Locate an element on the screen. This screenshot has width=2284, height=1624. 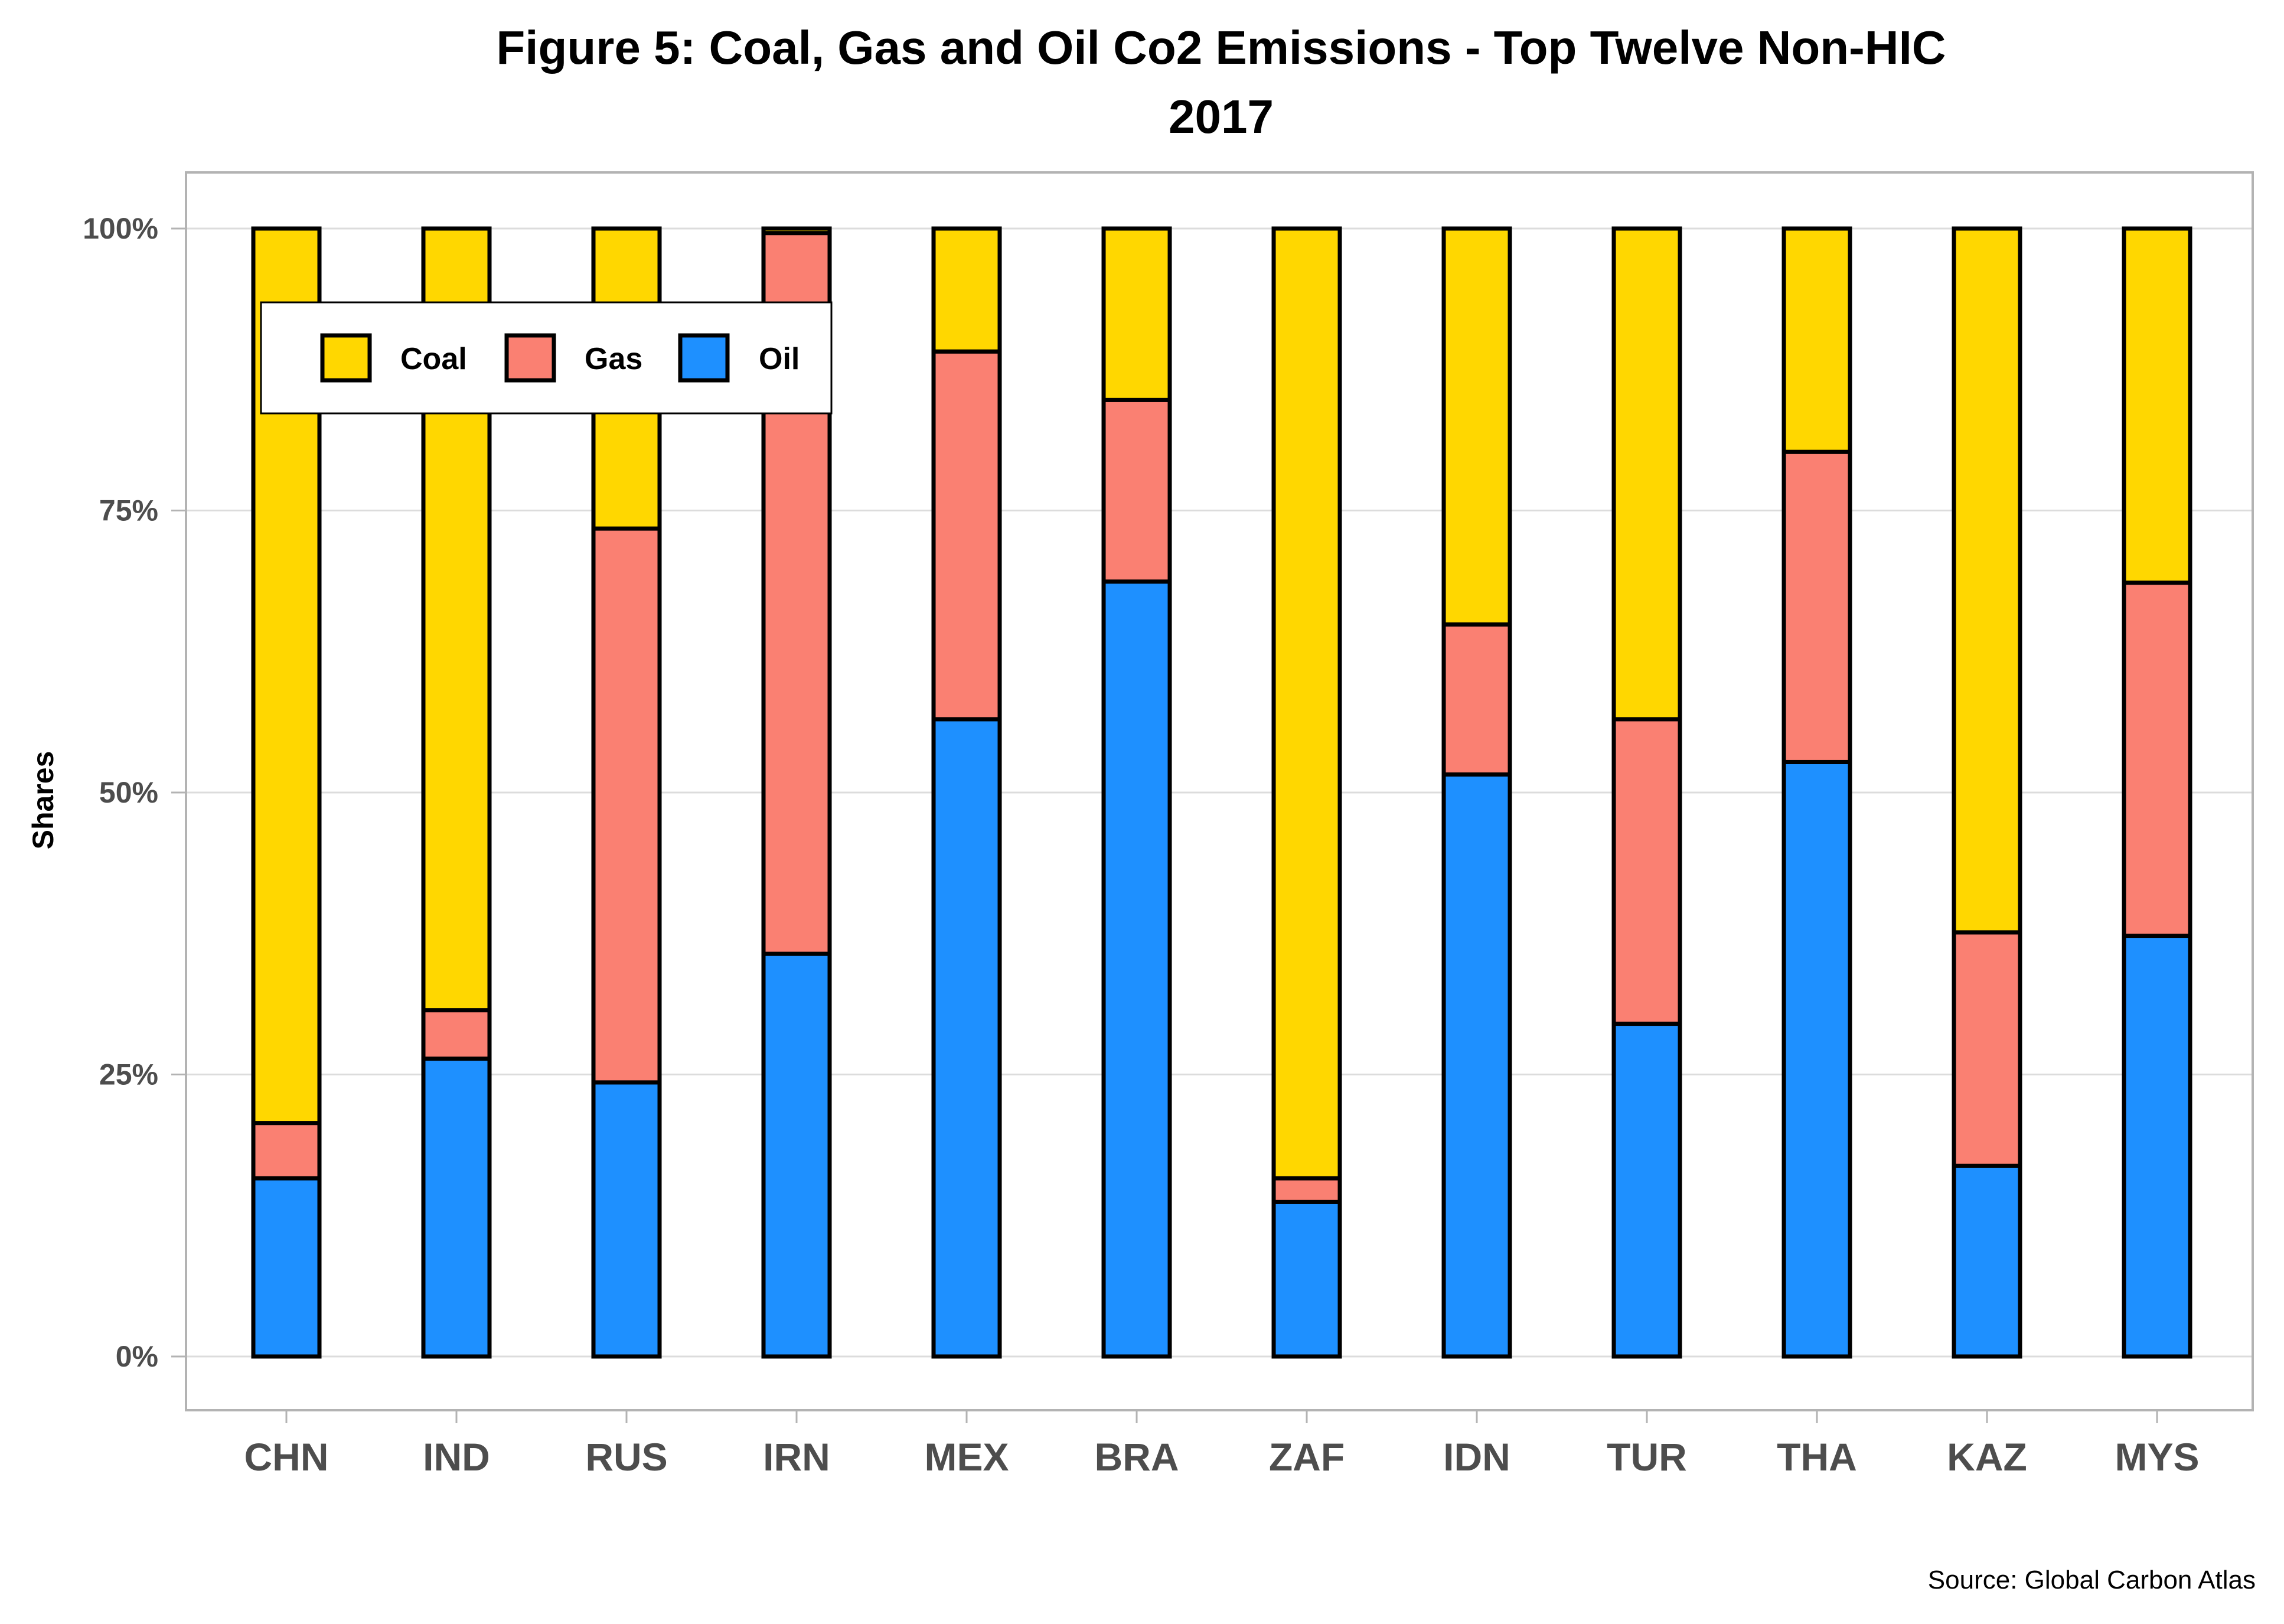
bar-gas-kaz is located at coordinates (1987, 1049).